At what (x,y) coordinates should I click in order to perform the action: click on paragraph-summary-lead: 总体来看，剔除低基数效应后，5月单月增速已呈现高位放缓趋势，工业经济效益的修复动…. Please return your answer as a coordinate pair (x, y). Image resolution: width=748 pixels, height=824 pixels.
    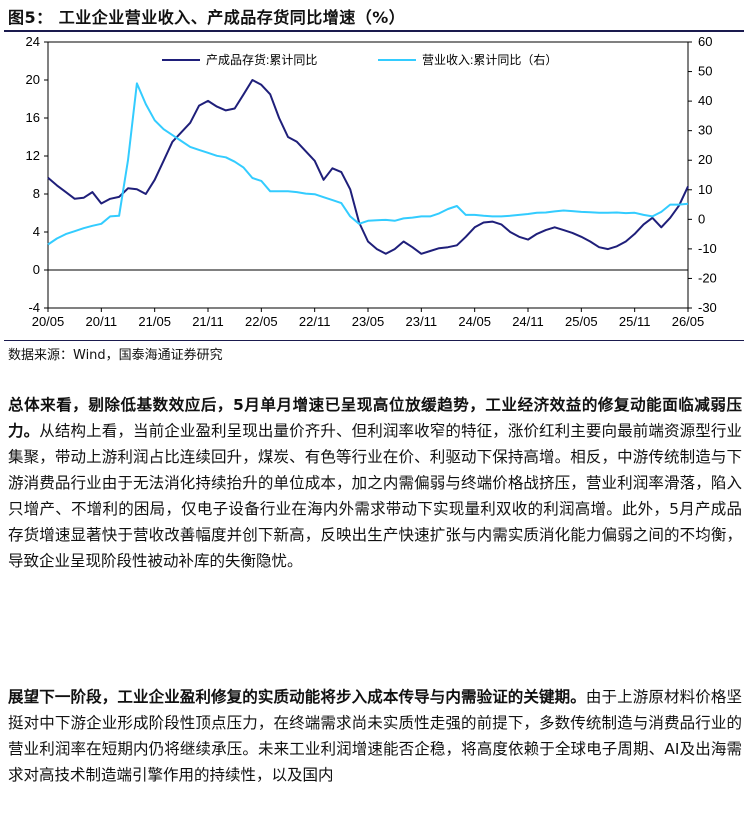
    Looking at the image, I should click on (375, 418).